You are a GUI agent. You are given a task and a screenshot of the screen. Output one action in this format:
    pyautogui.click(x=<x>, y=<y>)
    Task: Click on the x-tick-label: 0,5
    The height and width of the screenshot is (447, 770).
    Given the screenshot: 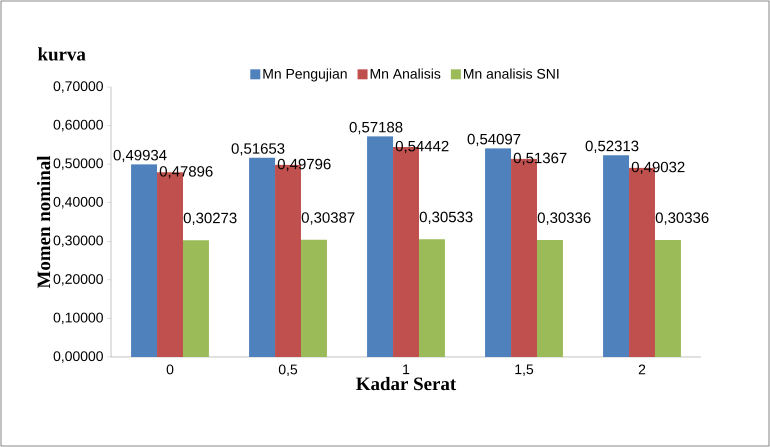 What is the action you would take?
    pyautogui.click(x=288, y=370)
    